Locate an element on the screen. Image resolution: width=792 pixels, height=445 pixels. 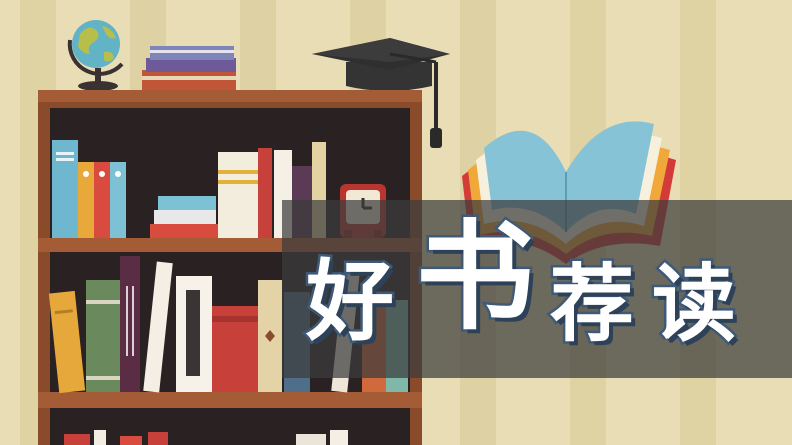
title-char-4: 读 is located at coordinates (693, 304).